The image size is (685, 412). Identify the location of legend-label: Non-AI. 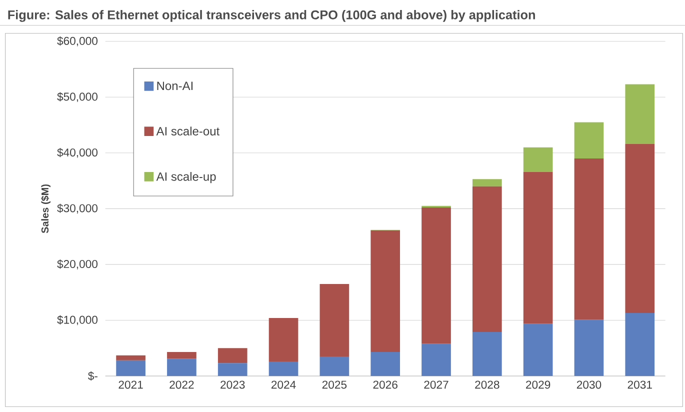
(175, 86).